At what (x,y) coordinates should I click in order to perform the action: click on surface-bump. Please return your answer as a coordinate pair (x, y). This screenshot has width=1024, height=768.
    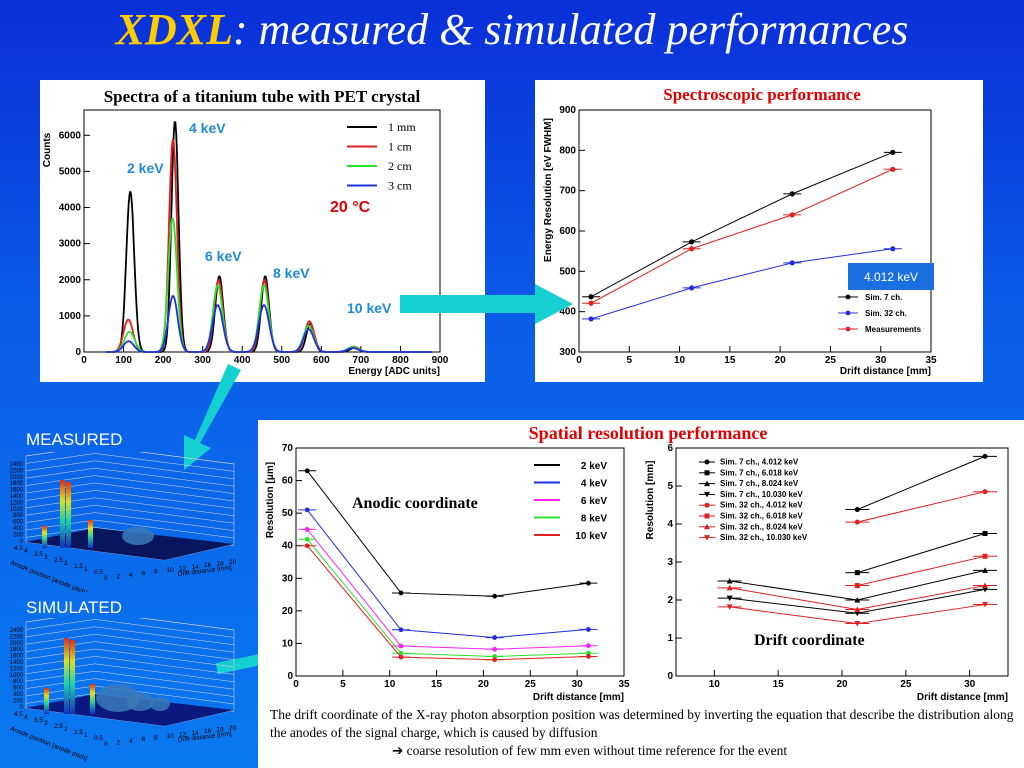
    Looking at the image, I should click on (138, 536).